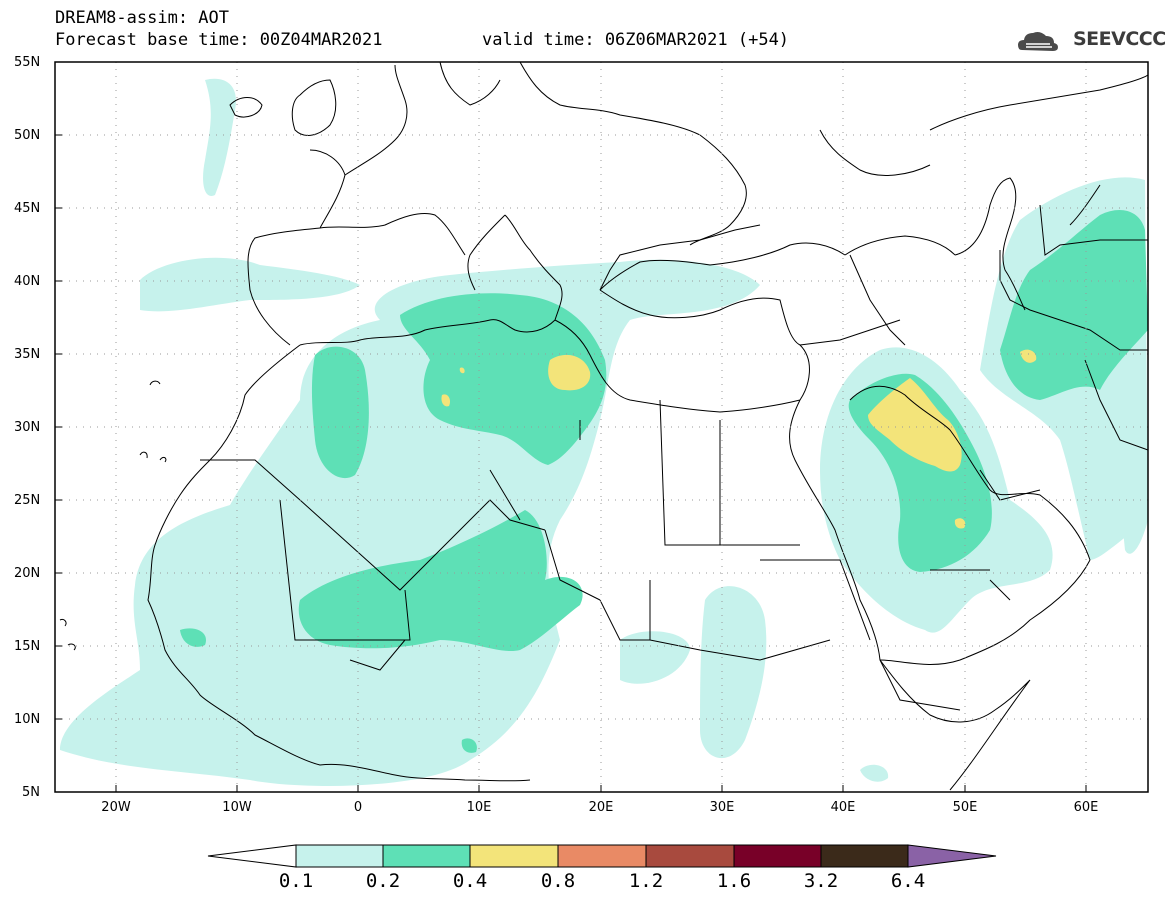 This screenshot has height=905, width=1165. What do you see at coordinates (734, 881) in the screenshot?
I see `colorbar-label: 1.6` at bounding box center [734, 881].